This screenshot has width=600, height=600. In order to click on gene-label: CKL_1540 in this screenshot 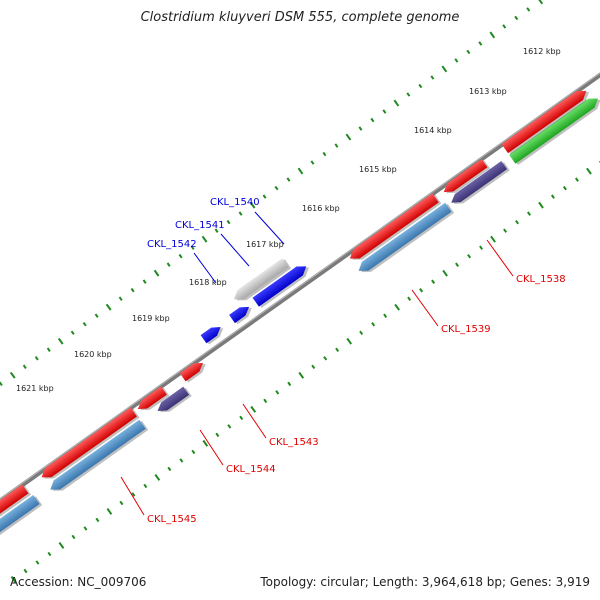, I will do `click(235, 202)`.